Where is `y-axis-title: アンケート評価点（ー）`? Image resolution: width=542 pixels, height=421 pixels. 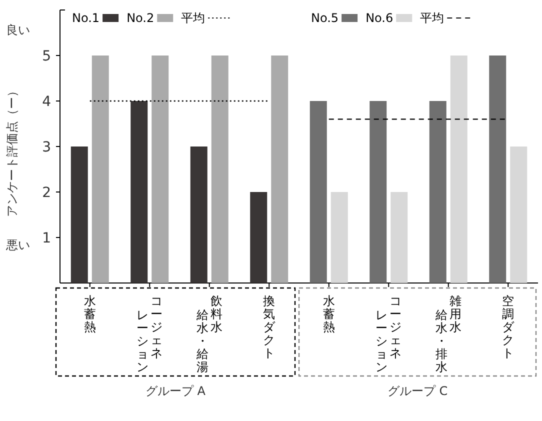 y-axis-title: アンケート評価点（ー） is located at coordinates (12, 151).